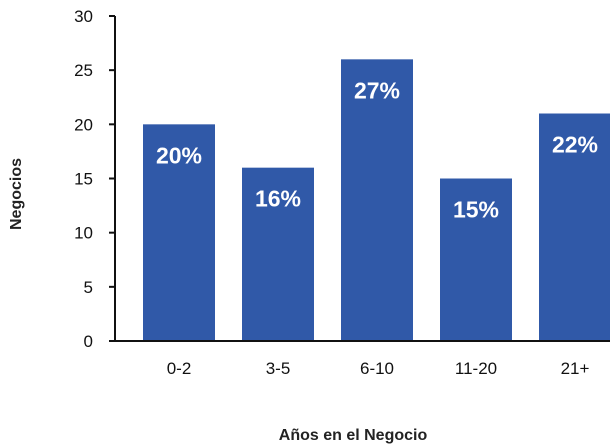 This screenshot has width=610, height=447. What do you see at coordinates (83, 70) in the screenshot?
I see `y-tick-label: 25` at bounding box center [83, 70].